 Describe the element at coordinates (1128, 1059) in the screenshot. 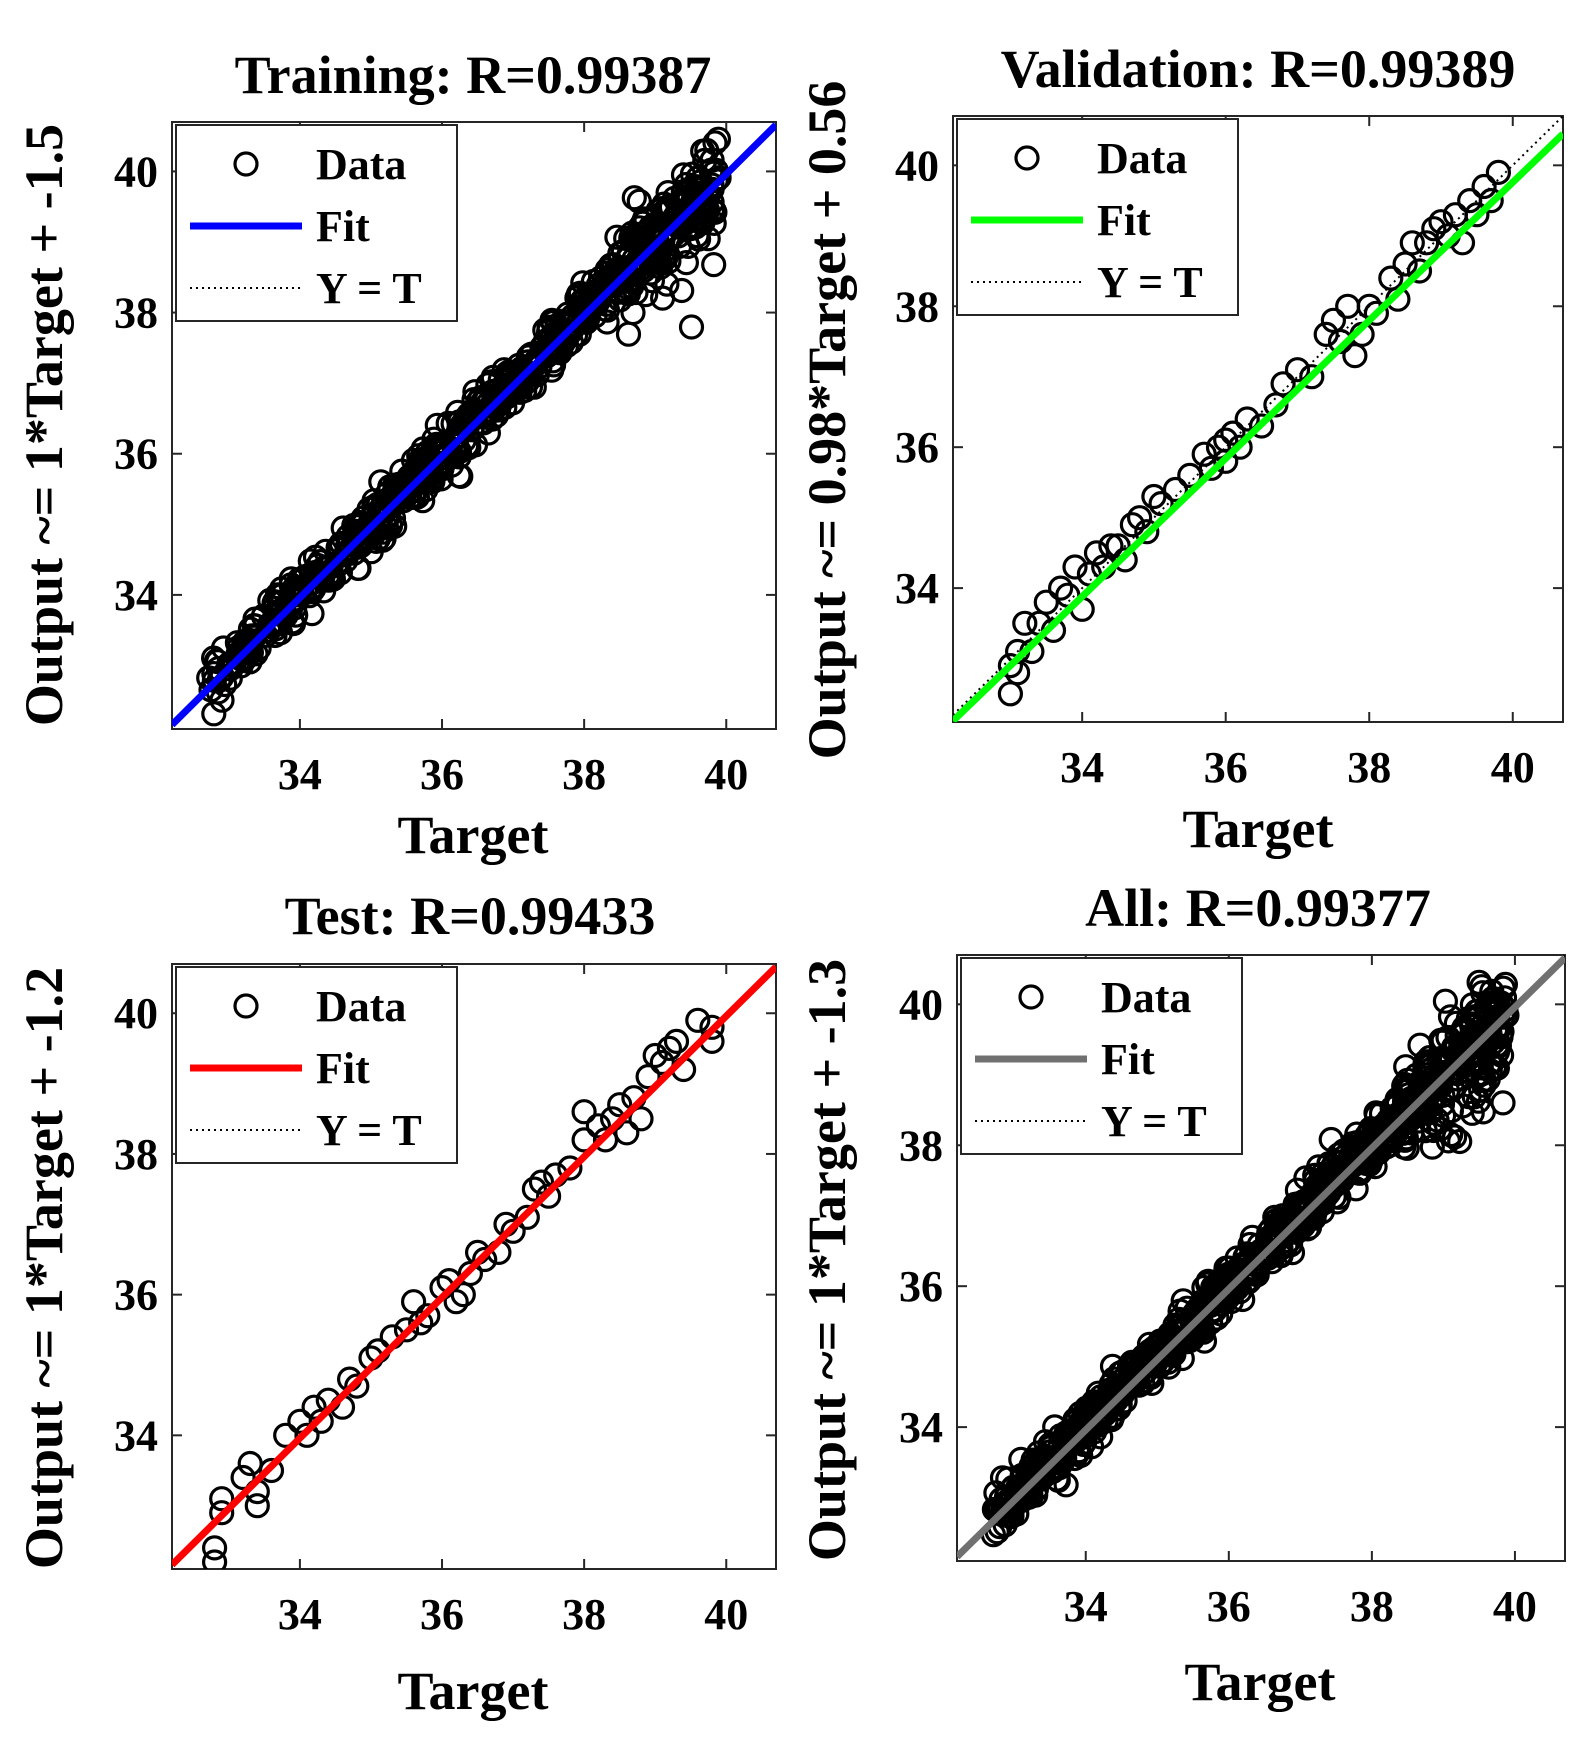

I see `legend-fit-label: Fit` at that location.